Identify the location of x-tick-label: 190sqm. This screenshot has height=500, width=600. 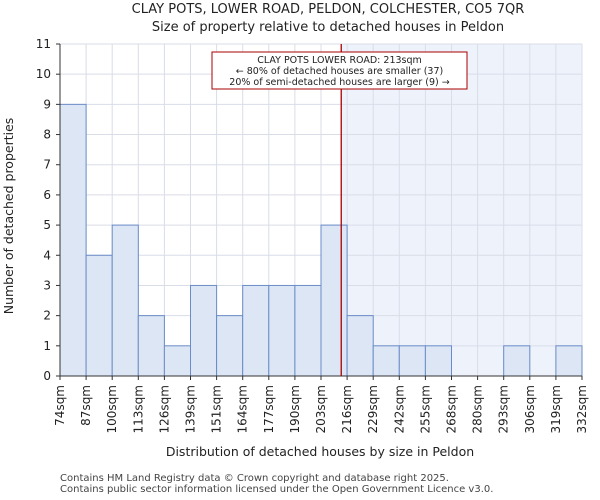
(295, 409).